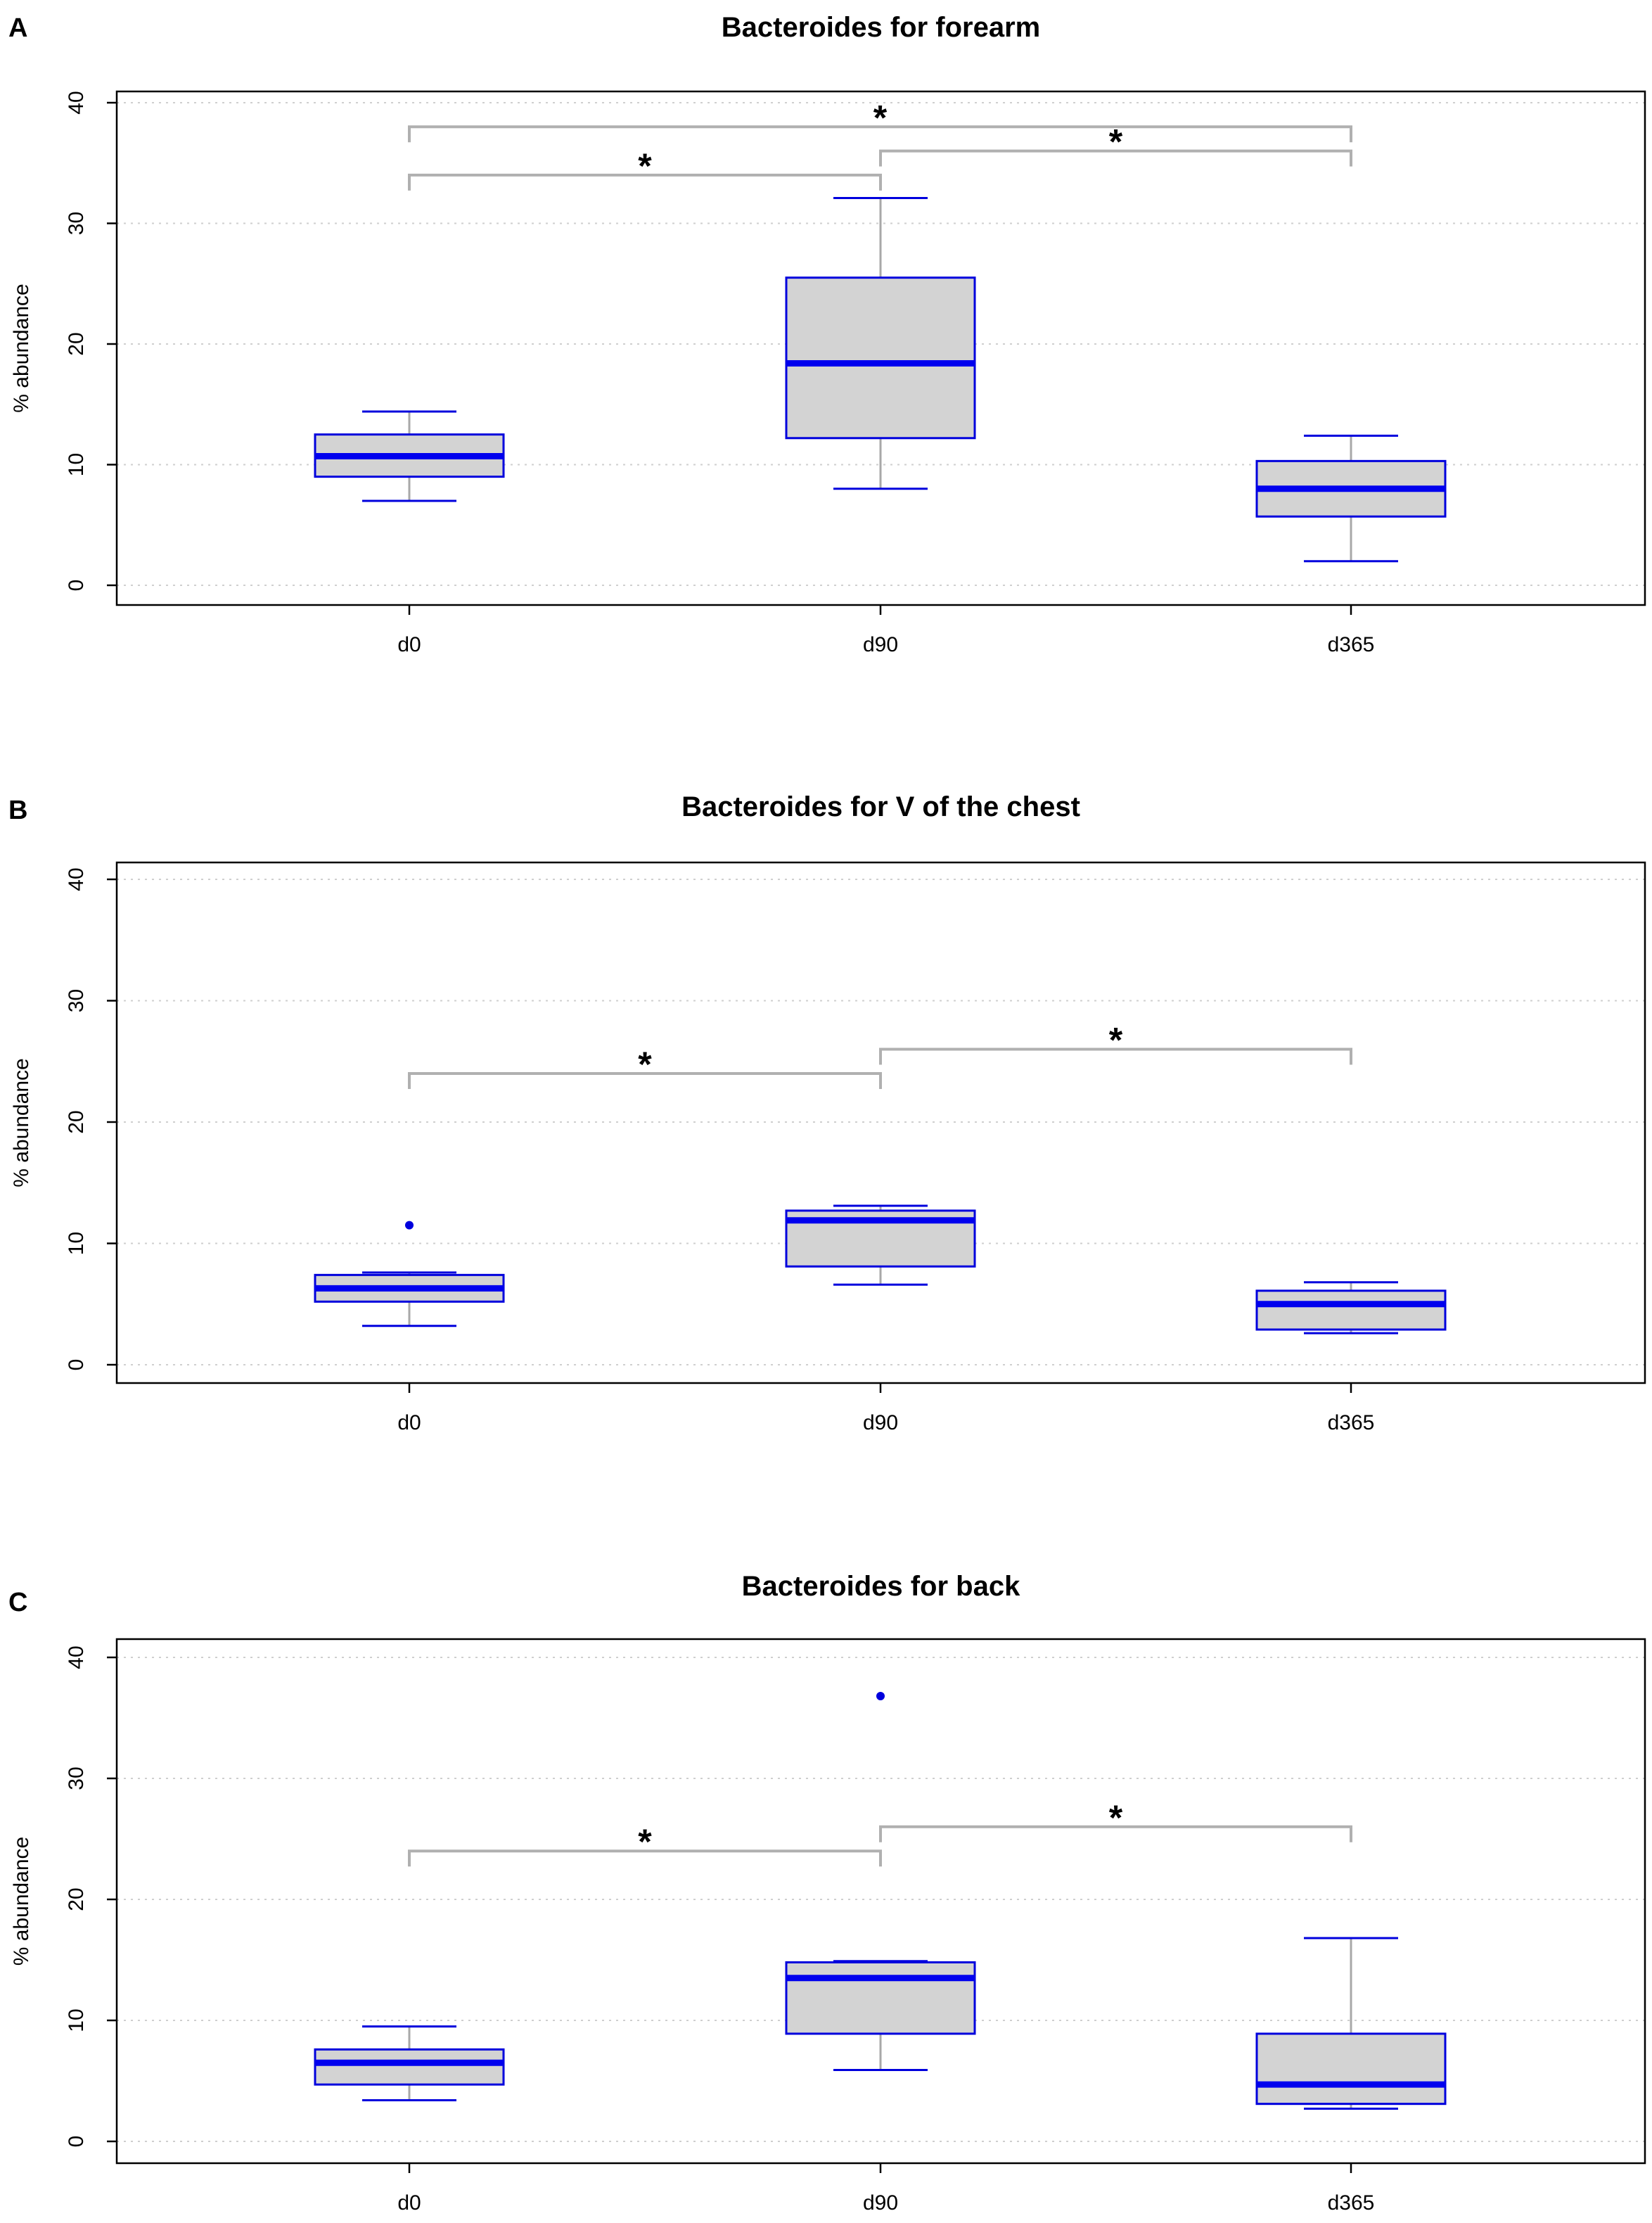 The height and width of the screenshot is (2223, 1652). I want to click on chart-title: Bacteroides for forearm, so click(881, 27).